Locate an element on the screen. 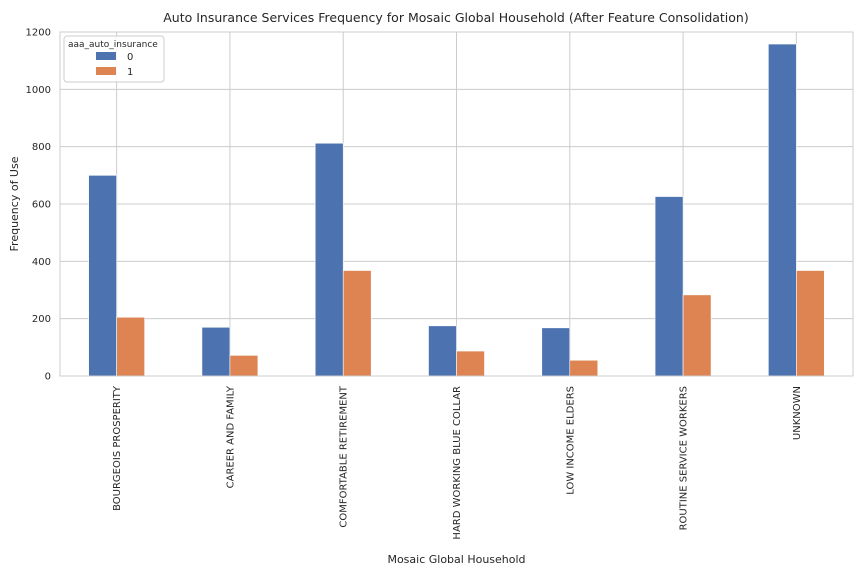 This screenshot has width=864, height=576. x-tick-label: ROUTINE SERVICE WORKERS is located at coordinates (684, 458).